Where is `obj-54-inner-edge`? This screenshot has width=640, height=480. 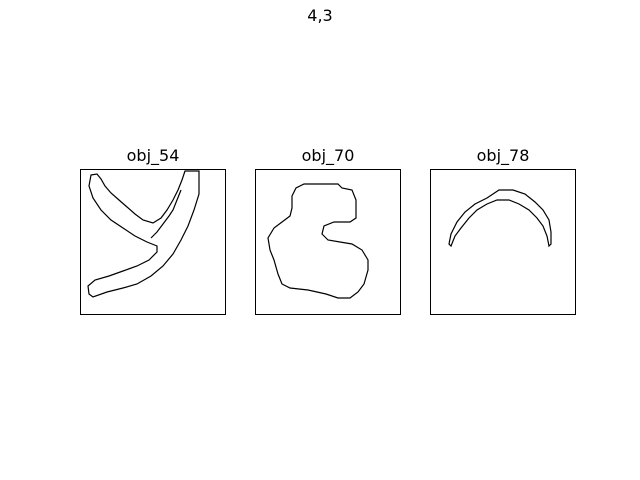 obj-54-inner-edge is located at coordinates (166, 214).